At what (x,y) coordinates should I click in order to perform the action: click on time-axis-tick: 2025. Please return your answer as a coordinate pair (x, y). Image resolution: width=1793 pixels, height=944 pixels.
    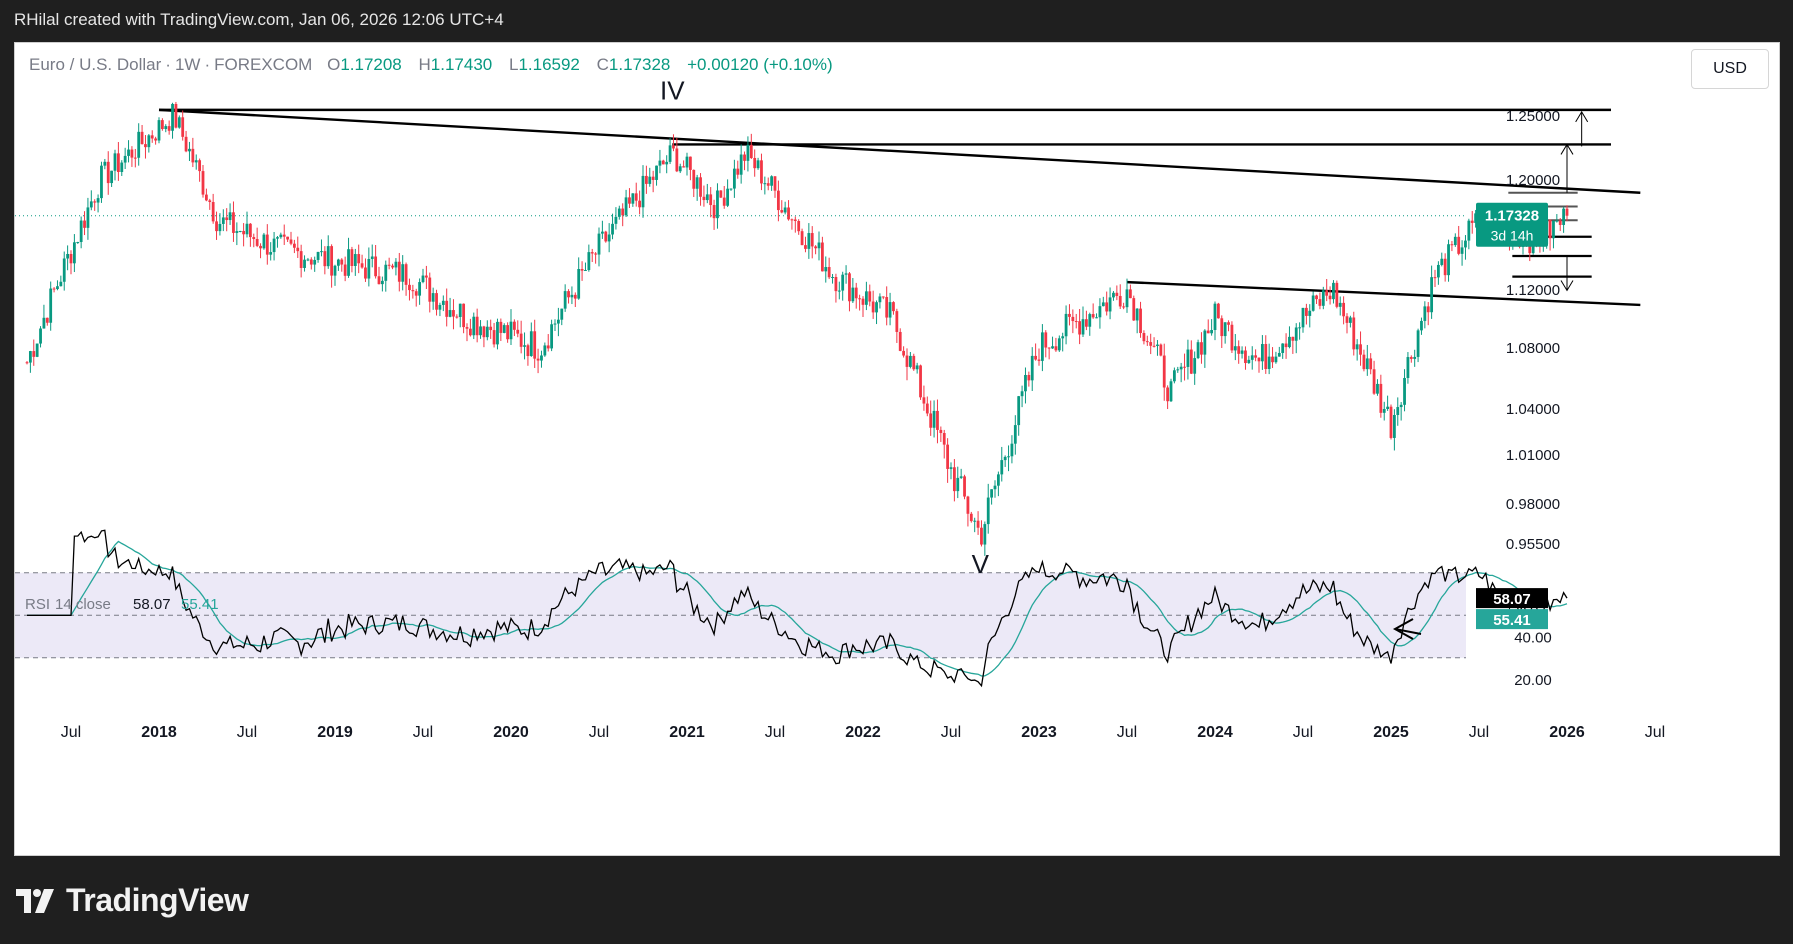
    Looking at the image, I should click on (1391, 732).